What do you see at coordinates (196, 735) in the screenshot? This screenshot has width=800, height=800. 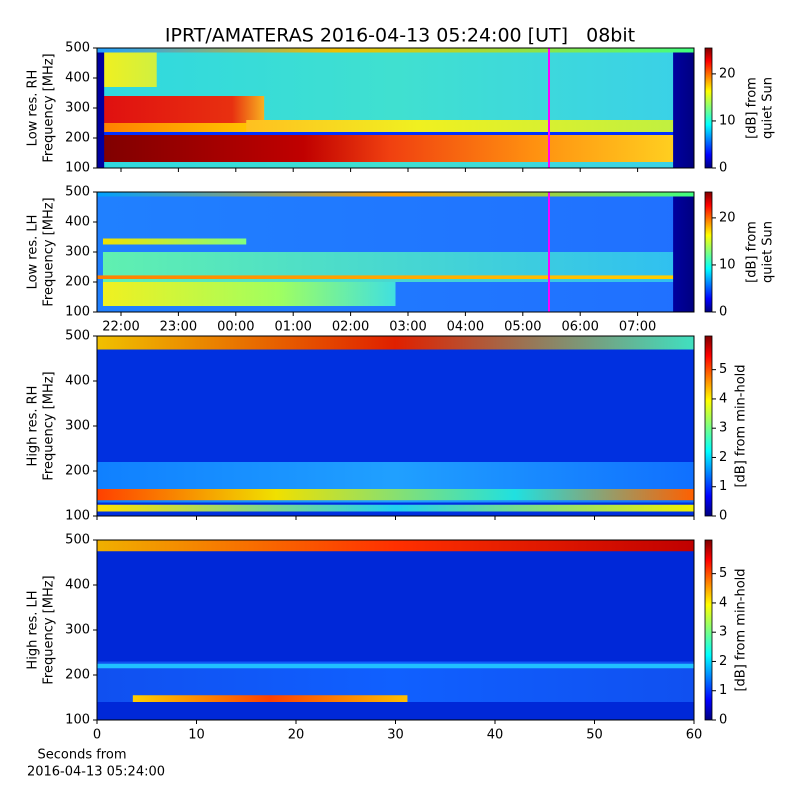 I see `x-tick-label: 10` at bounding box center [196, 735].